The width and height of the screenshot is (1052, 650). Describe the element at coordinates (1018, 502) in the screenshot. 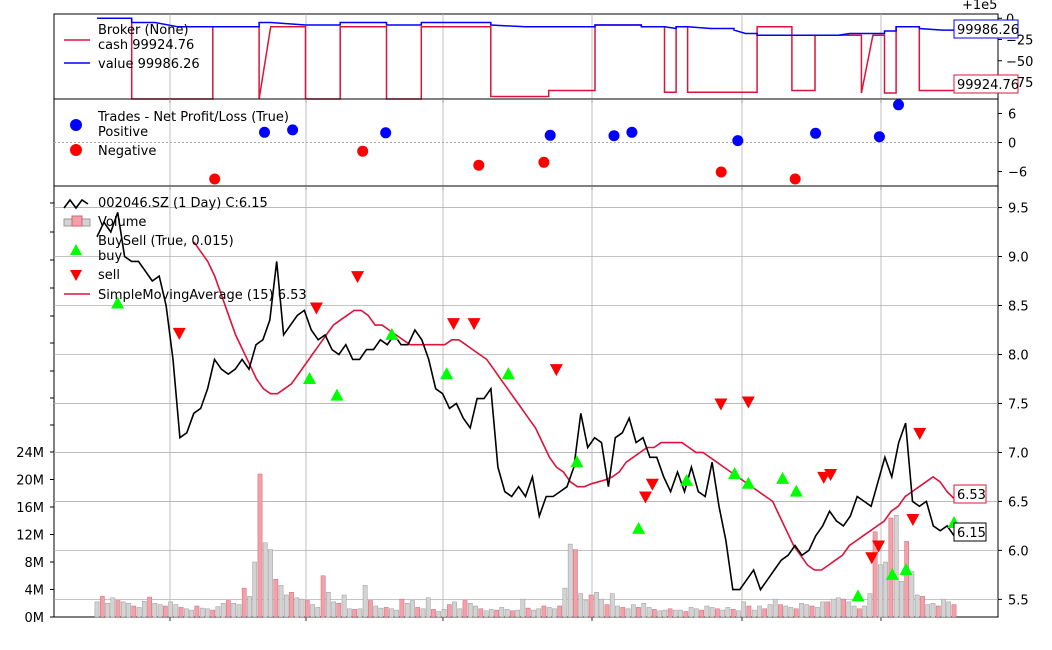

I see `price-y-tick-label: 6.5` at that location.